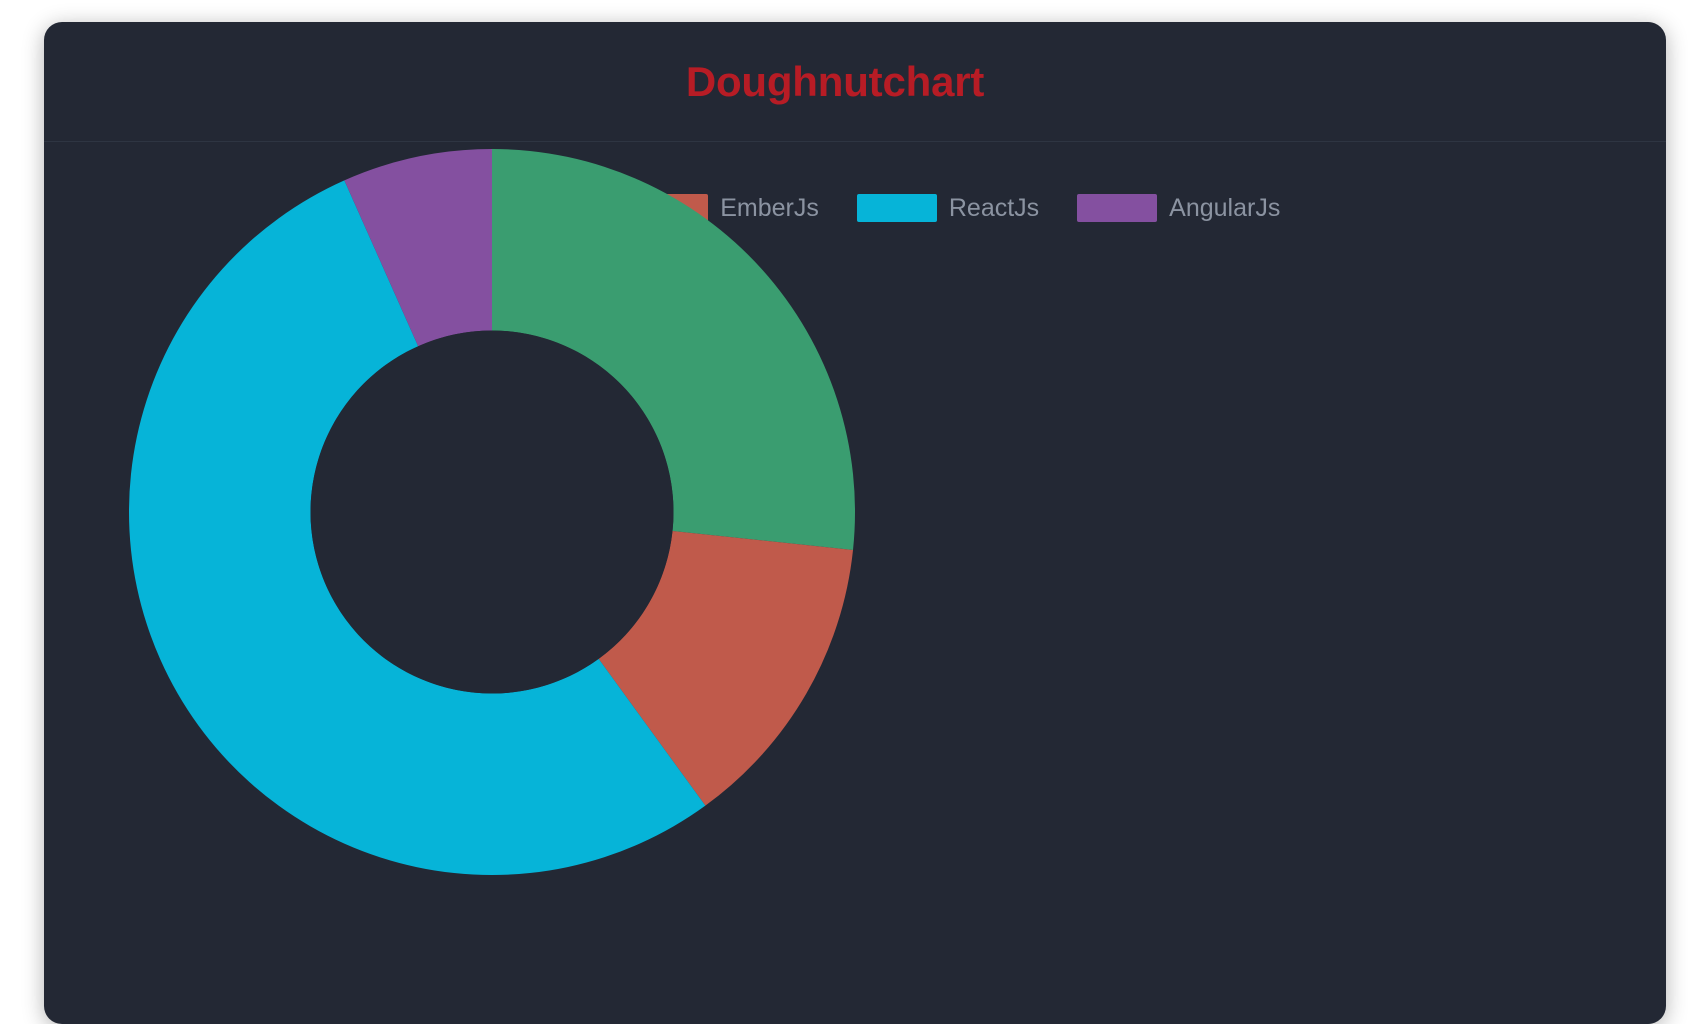 The width and height of the screenshot is (1688, 1024). I want to click on card-header: Doughnutchart, so click(855, 82).